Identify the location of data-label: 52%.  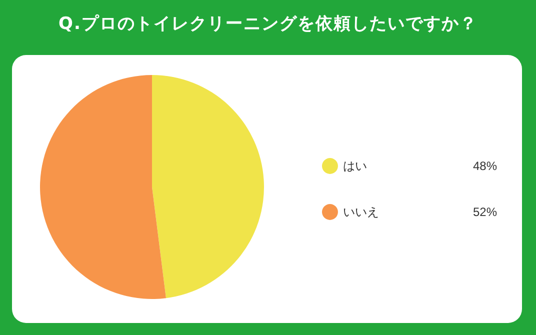
(485, 212).